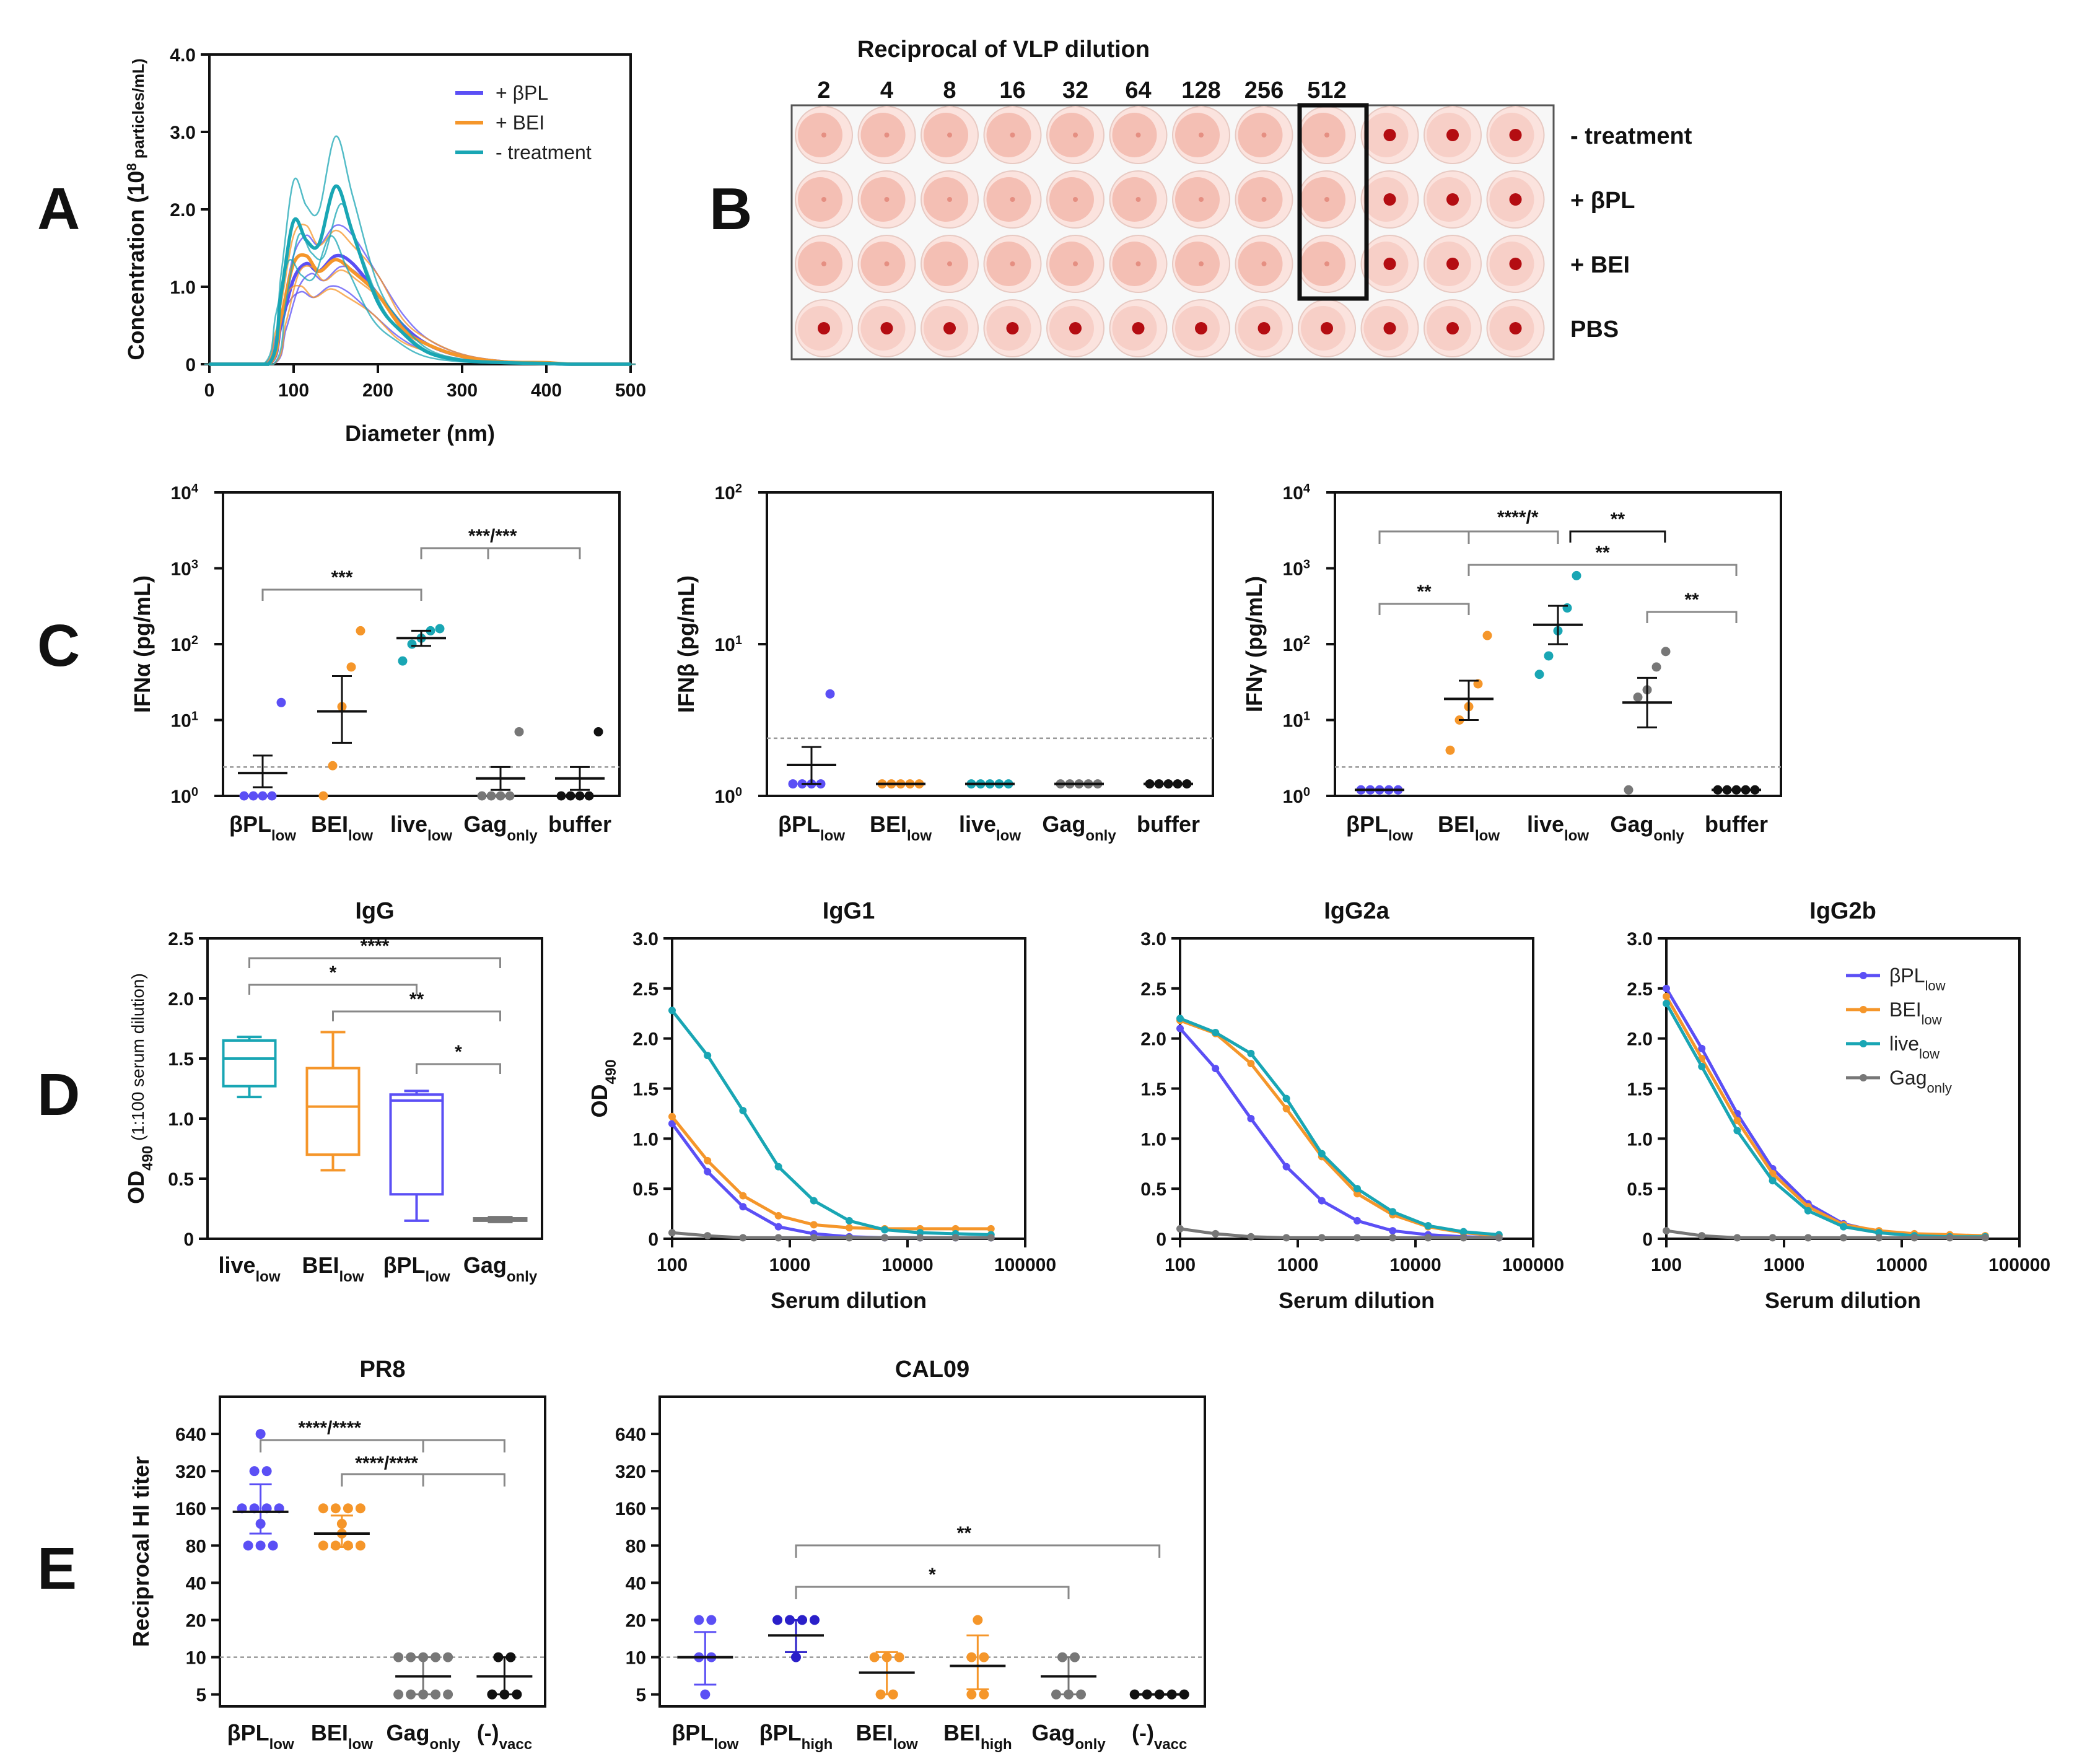 Image resolution: width=2082 pixels, height=1764 pixels. What do you see at coordinates (190, 1472) in the screenshot?
I see `e1-ytick-label: 320` at bounding box center [190, 1472].